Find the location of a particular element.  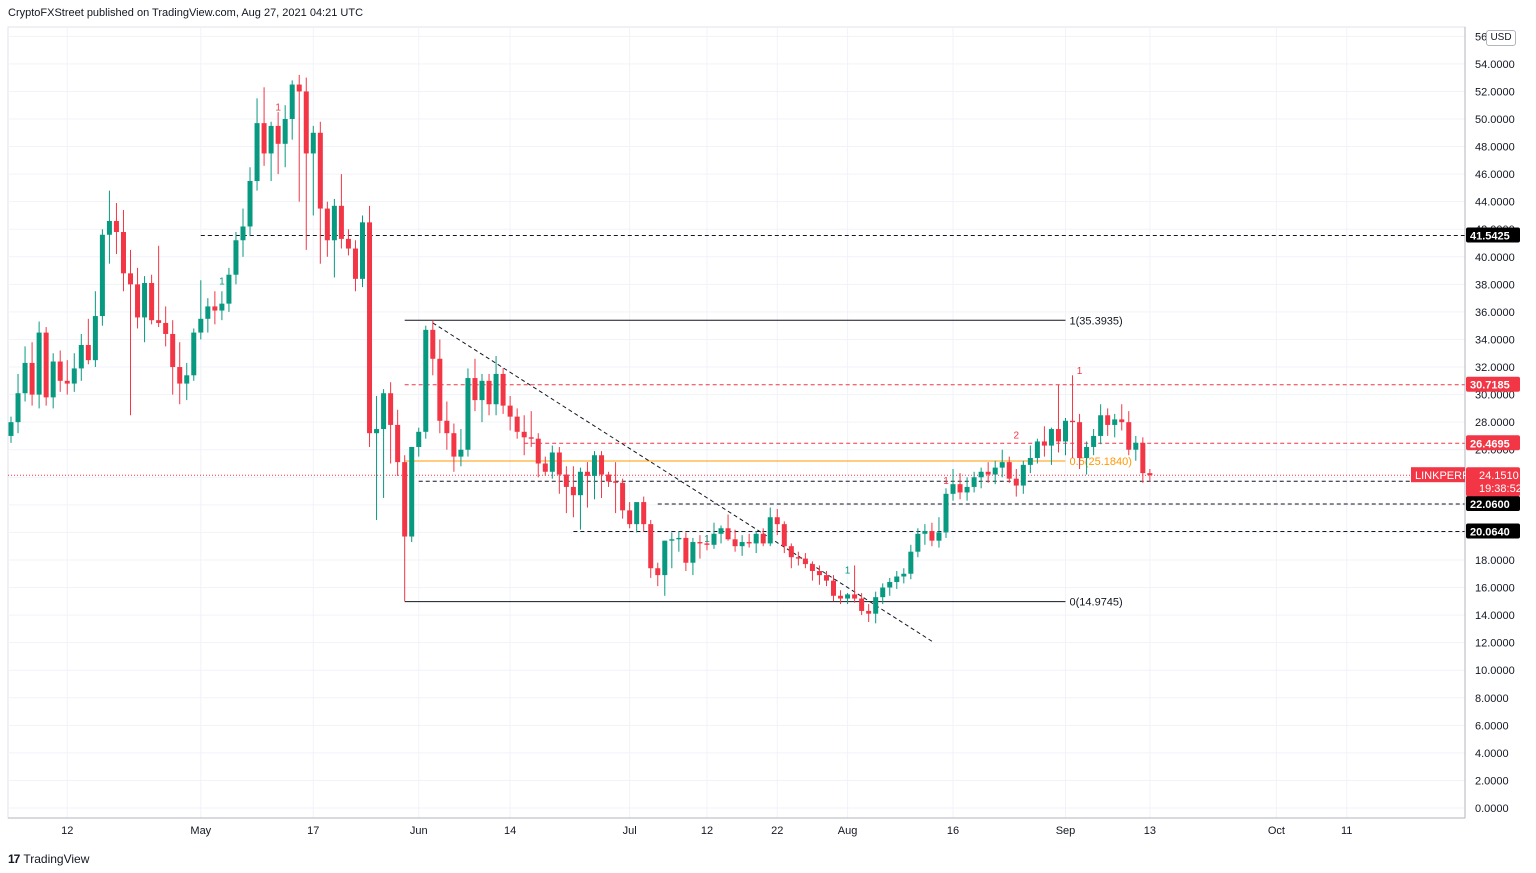

y-tick-label: 8.0000 is located at coordinates (1492, 699).